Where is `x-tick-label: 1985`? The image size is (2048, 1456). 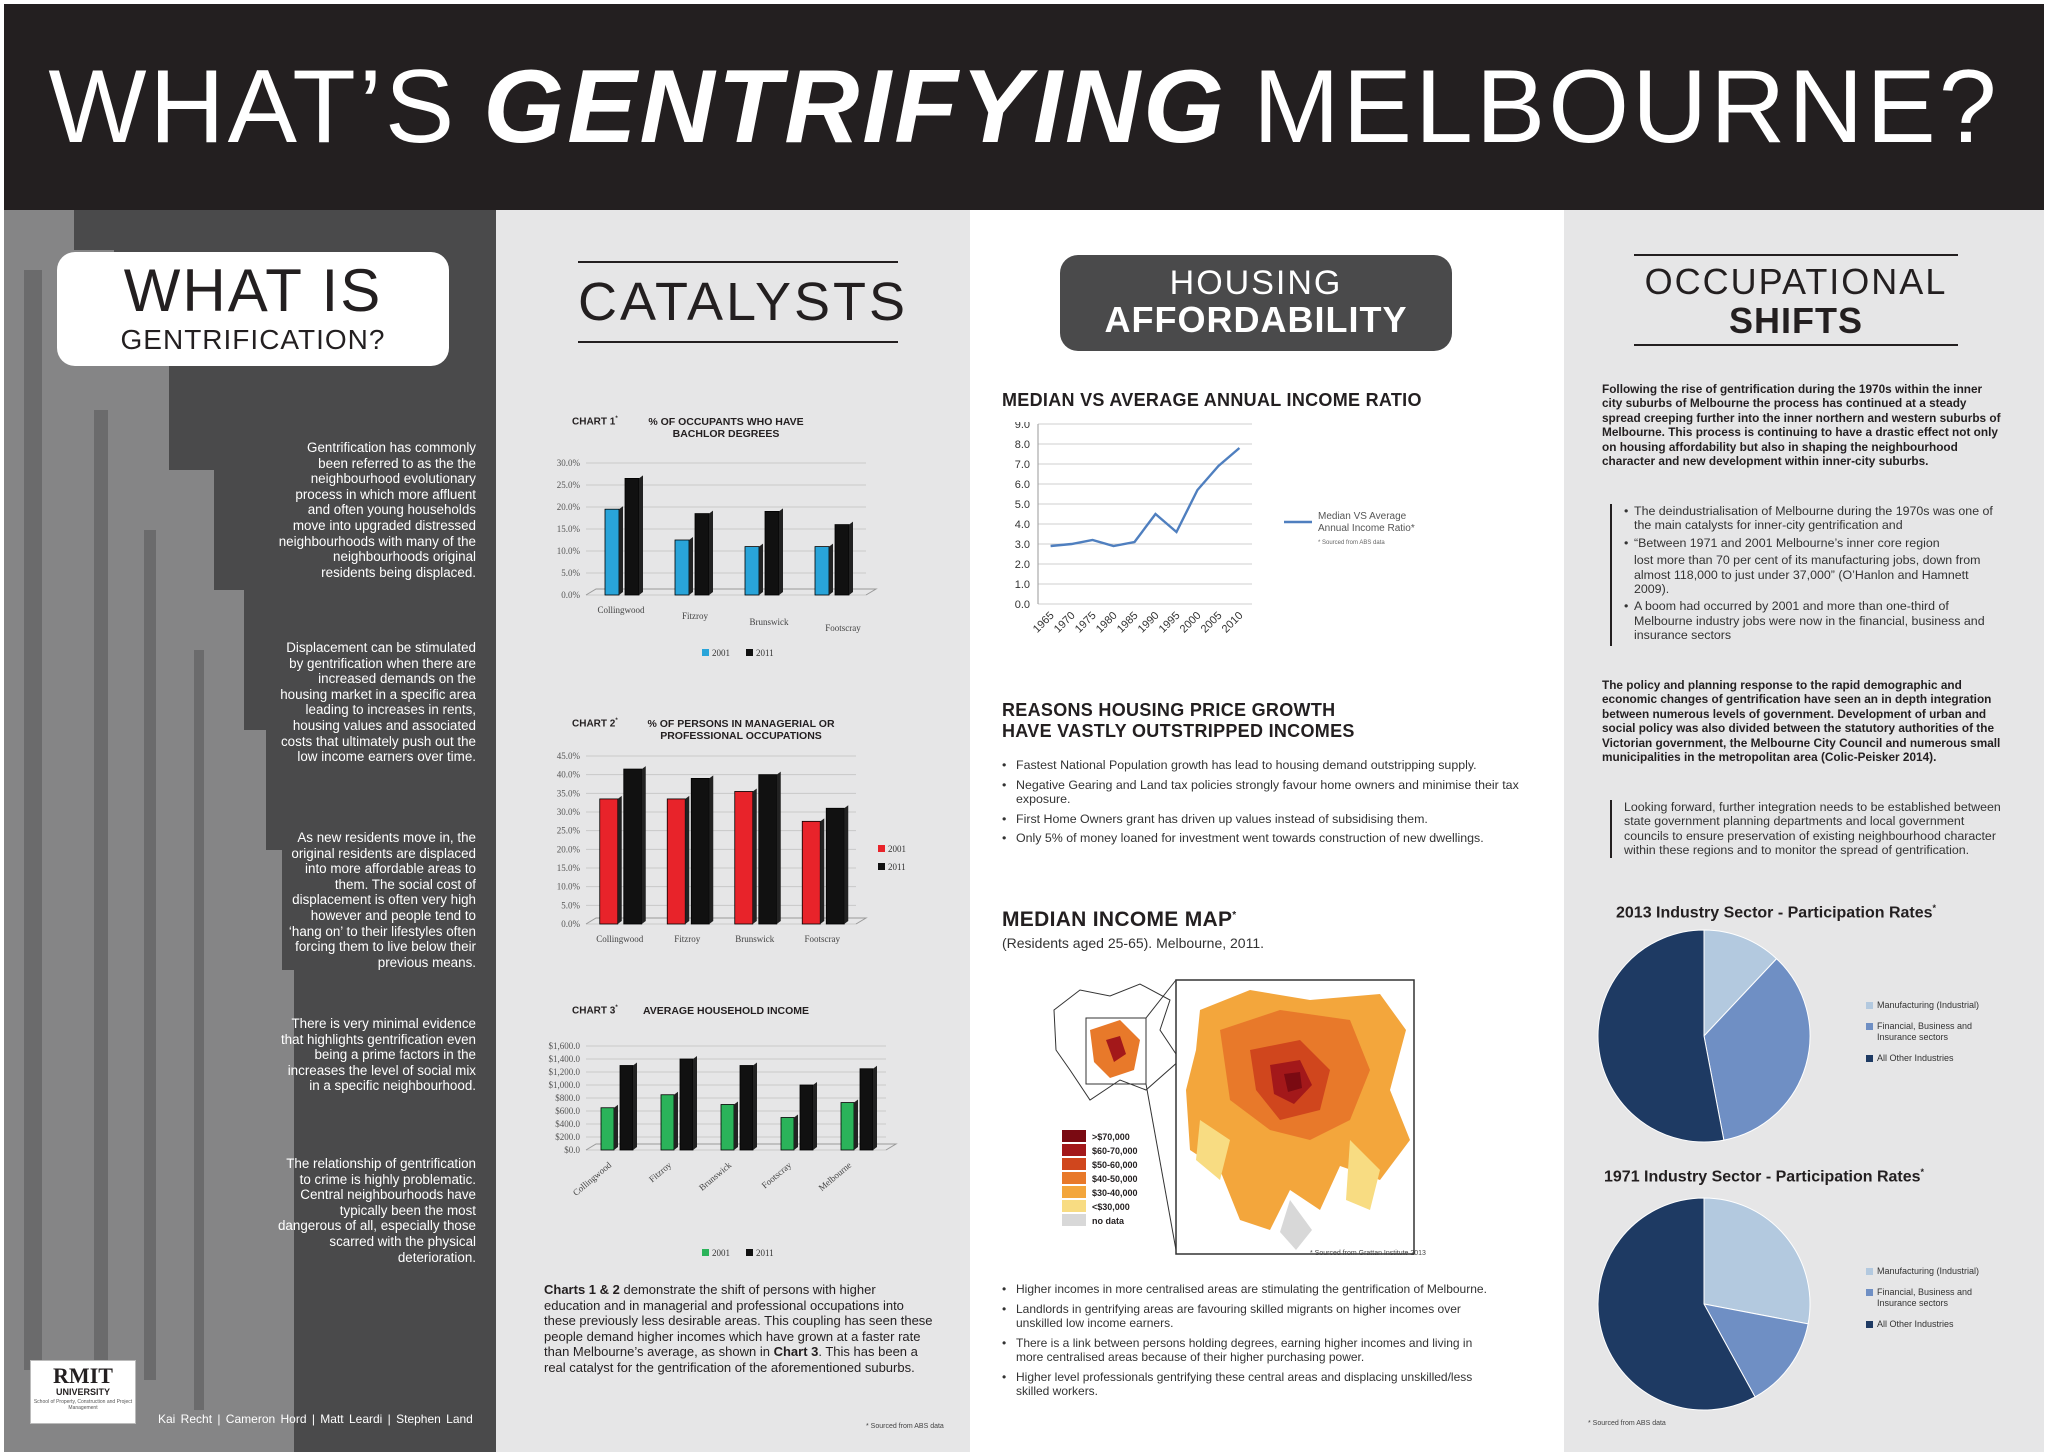 x-tick-label: 1985 is located at coordinates (1128, 623).